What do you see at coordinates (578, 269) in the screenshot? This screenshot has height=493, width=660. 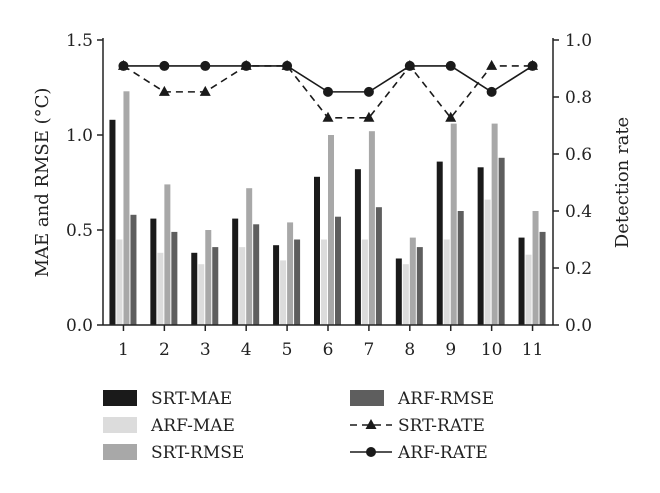 I see `y2-tick-label: 0.2` at bounding box center [578, 269].